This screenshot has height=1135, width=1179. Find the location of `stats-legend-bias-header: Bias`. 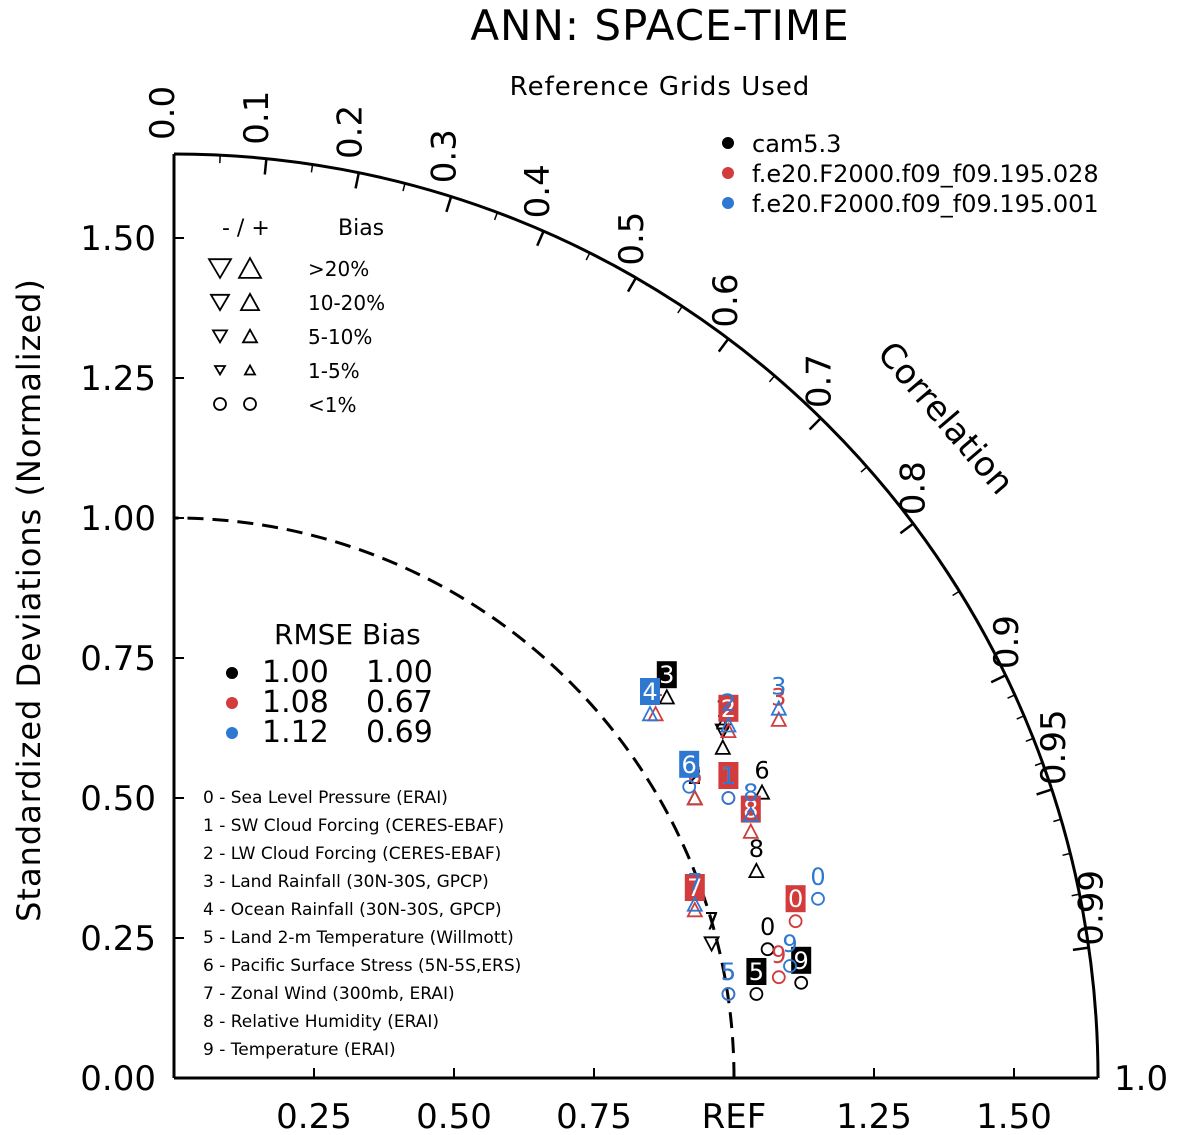

stats-legend-bias-header: Bias is located at coordinates (391, 634).